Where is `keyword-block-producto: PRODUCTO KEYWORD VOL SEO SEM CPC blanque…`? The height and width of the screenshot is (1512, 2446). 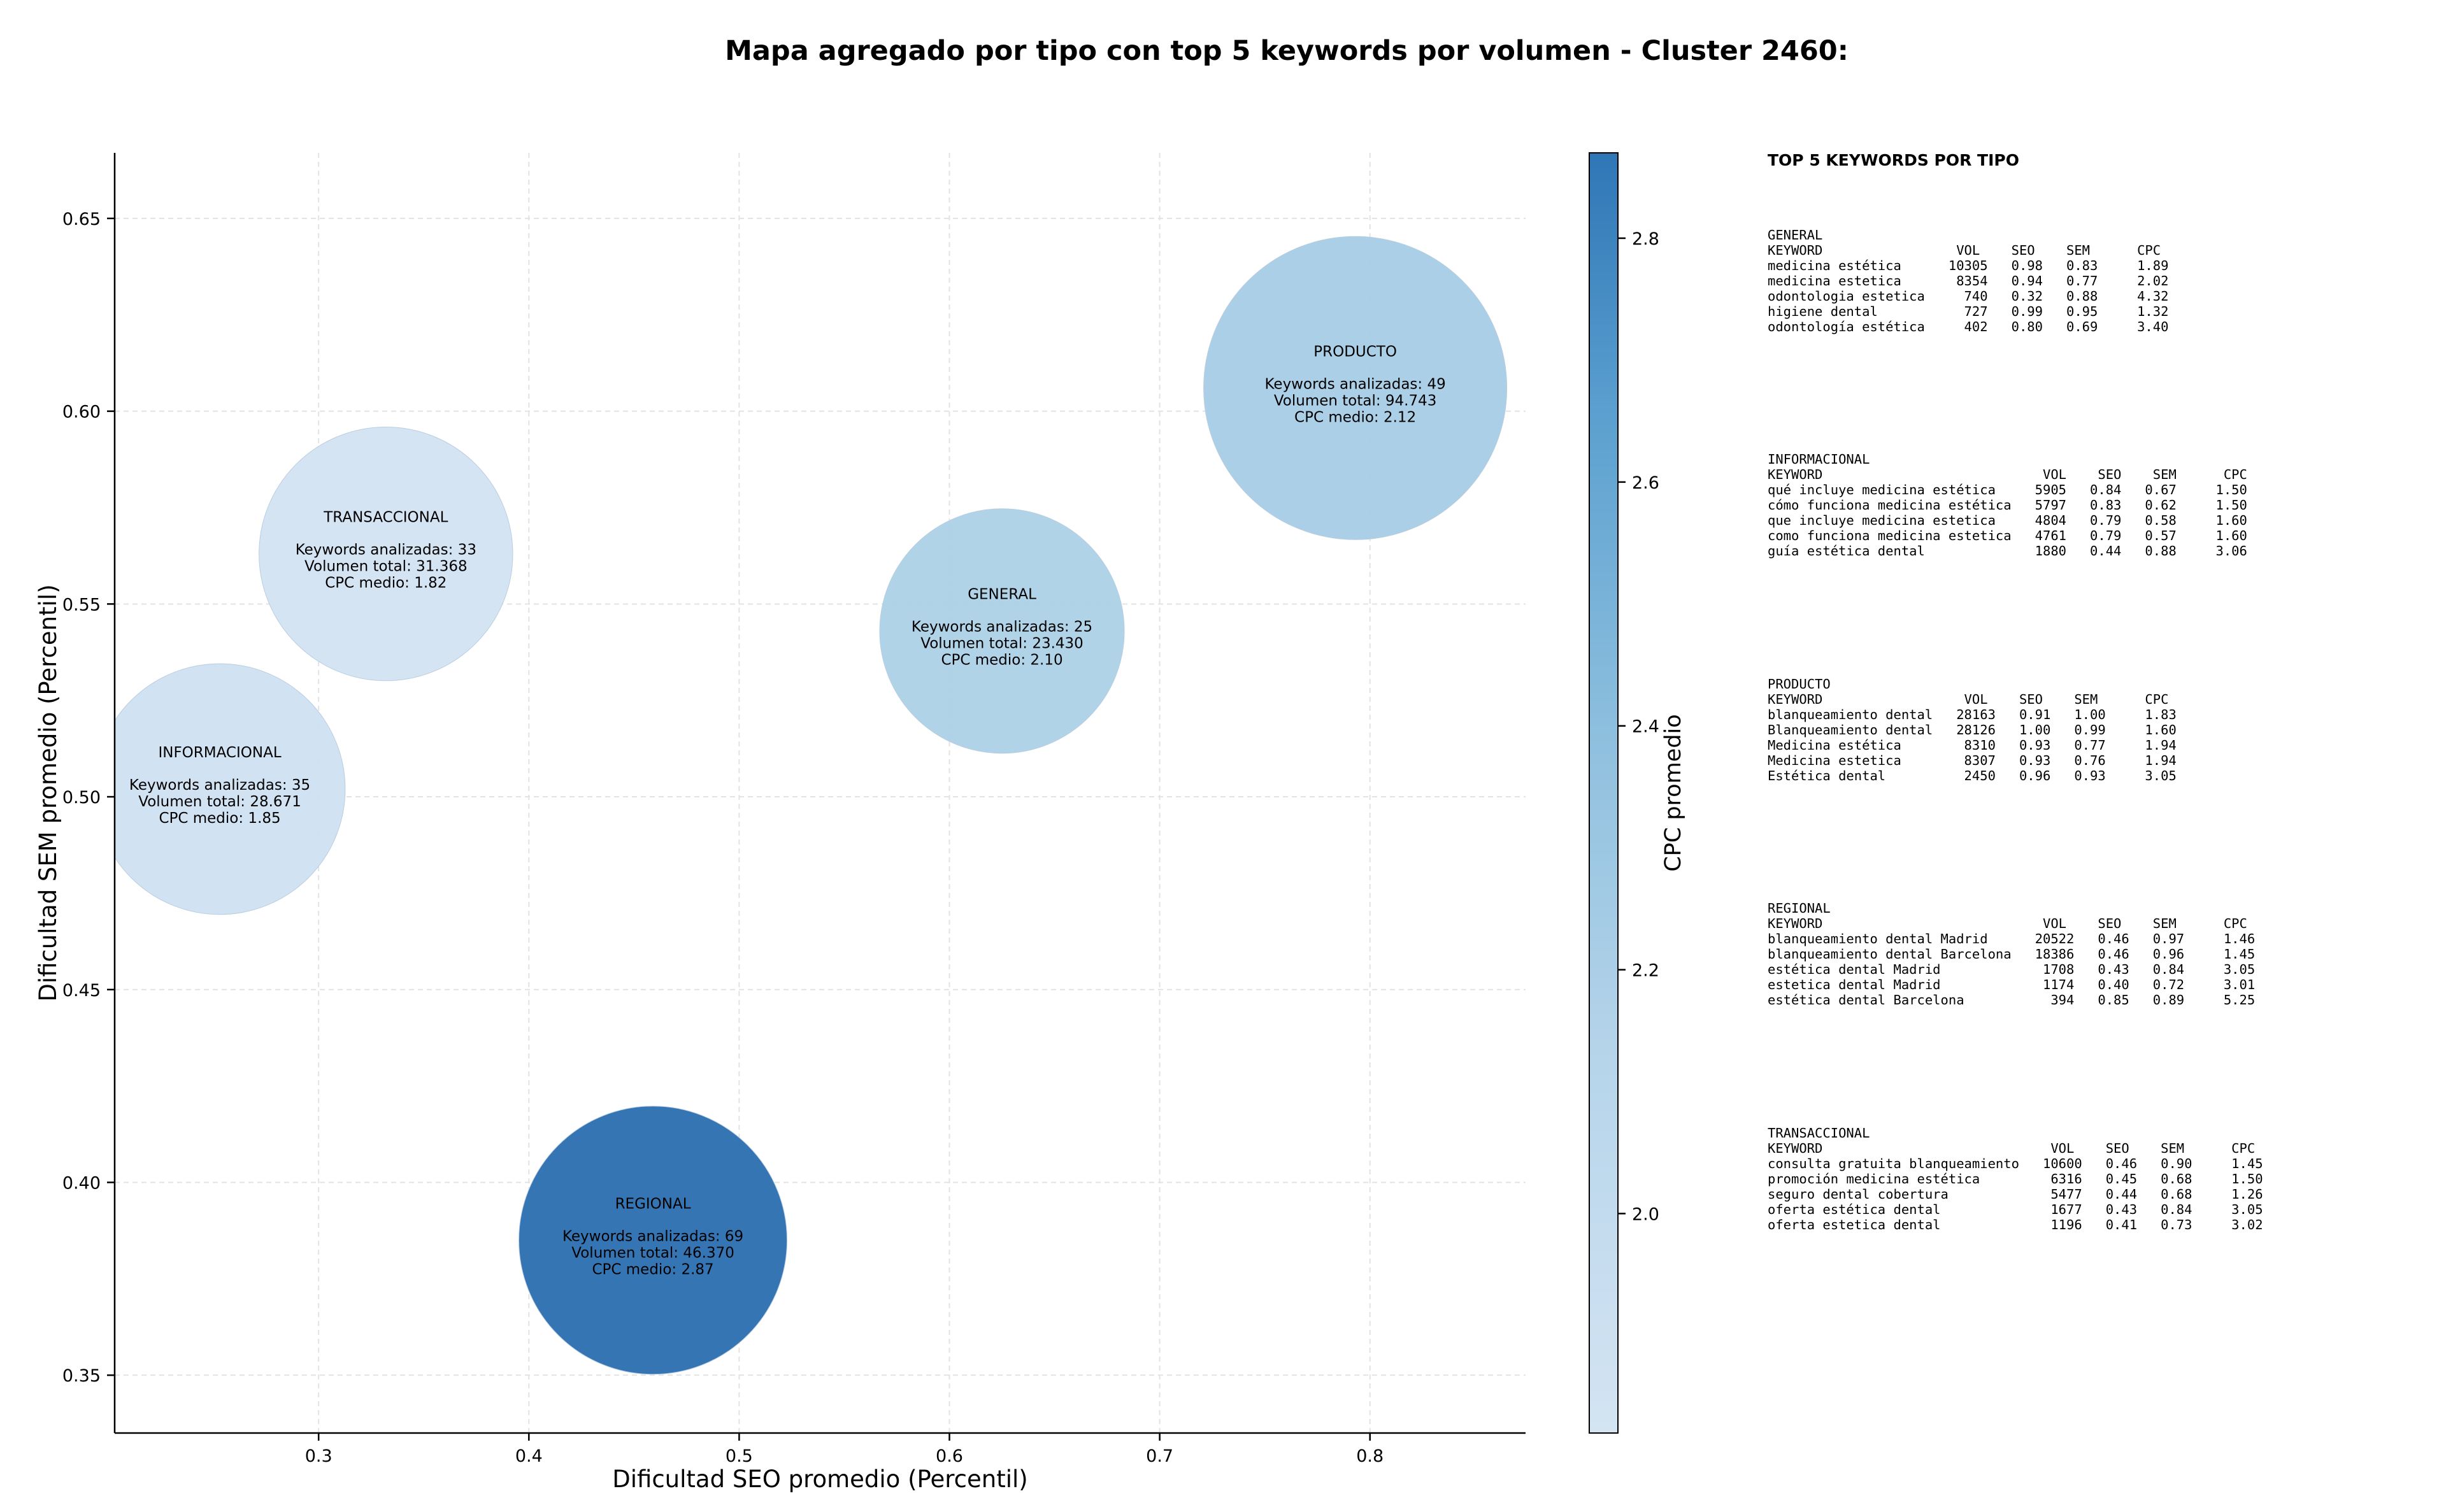 keyword-block-producto: PRODUCTO KEYWORD VOL SEO SEM CPC blanque… is located at coordinates (1973, 729).